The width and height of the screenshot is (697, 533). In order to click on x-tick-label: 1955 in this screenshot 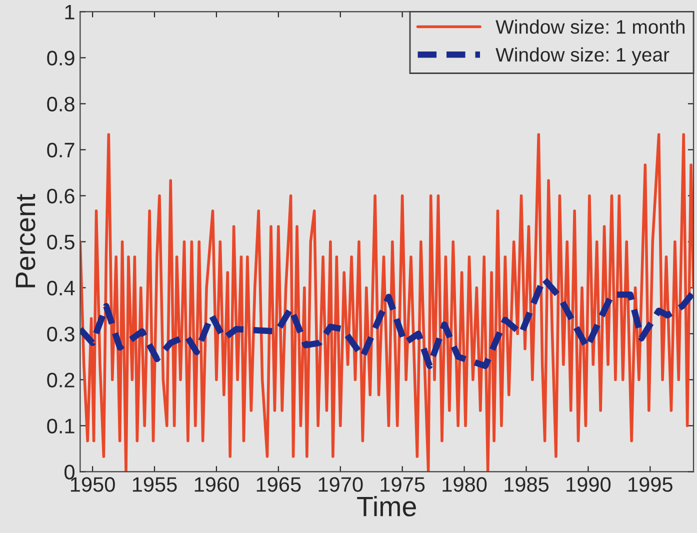, I will do `click(154, 484)`.